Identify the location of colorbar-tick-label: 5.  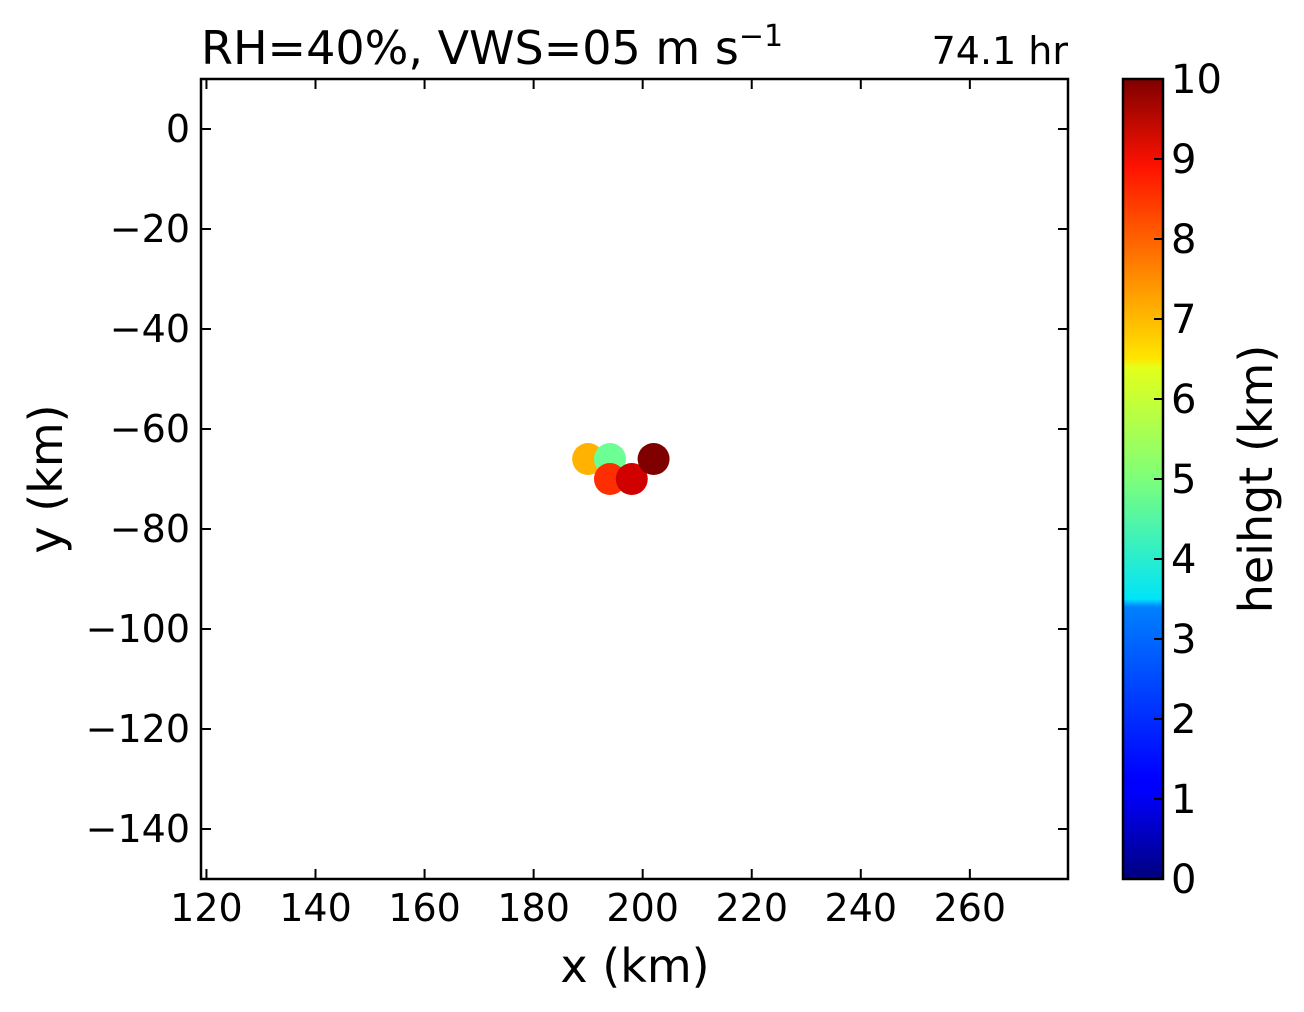
(1183, 480).